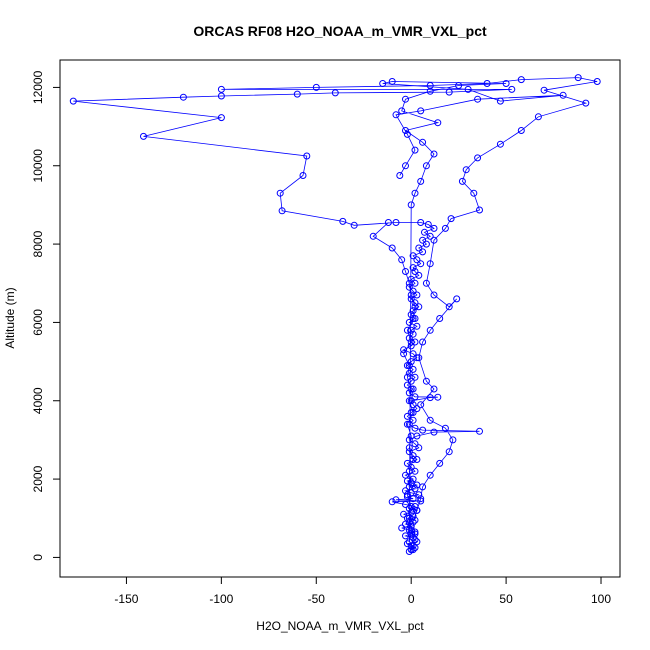  Describe the element at coordinates (38, 87) in the screenshot. I see `y-tick-label: 12000` at that location.